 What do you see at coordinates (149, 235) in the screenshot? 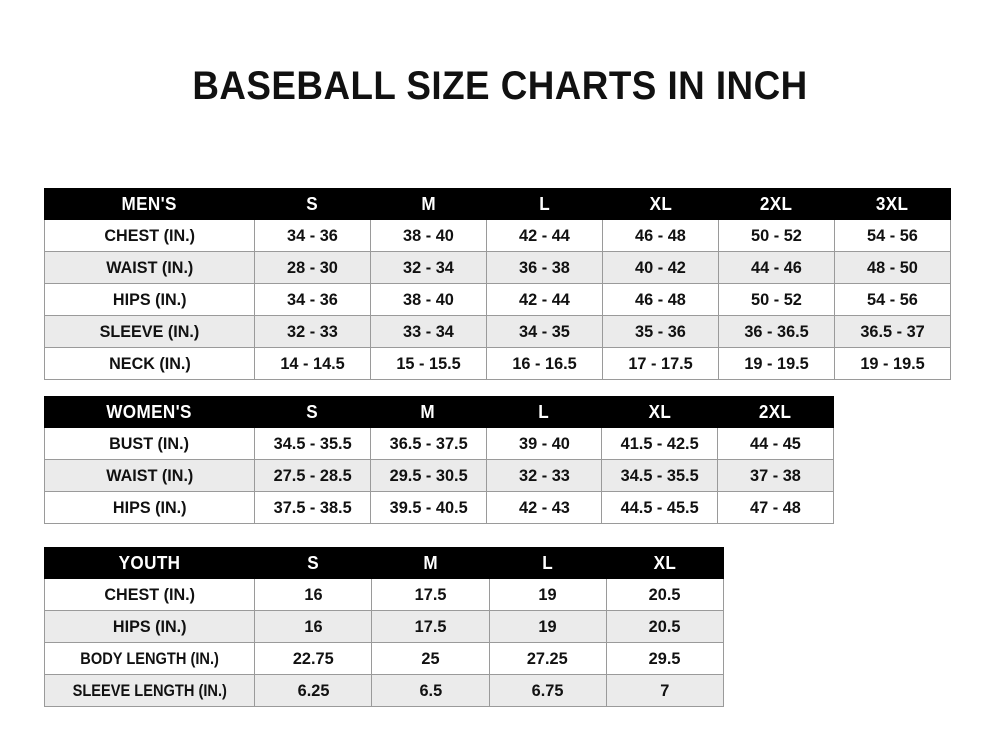
I see `mens-row-label-chest-in: CHEST (IN.)` at bounding box center [149, 235].